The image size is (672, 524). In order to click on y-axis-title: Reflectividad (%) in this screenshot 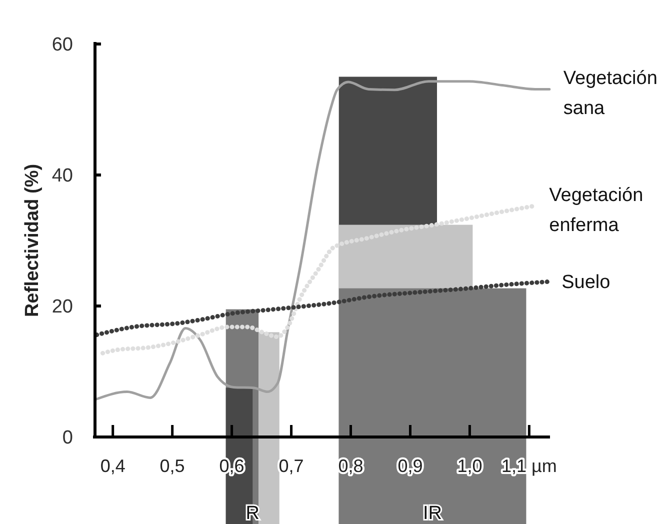, I will do `click(32, 241)`.